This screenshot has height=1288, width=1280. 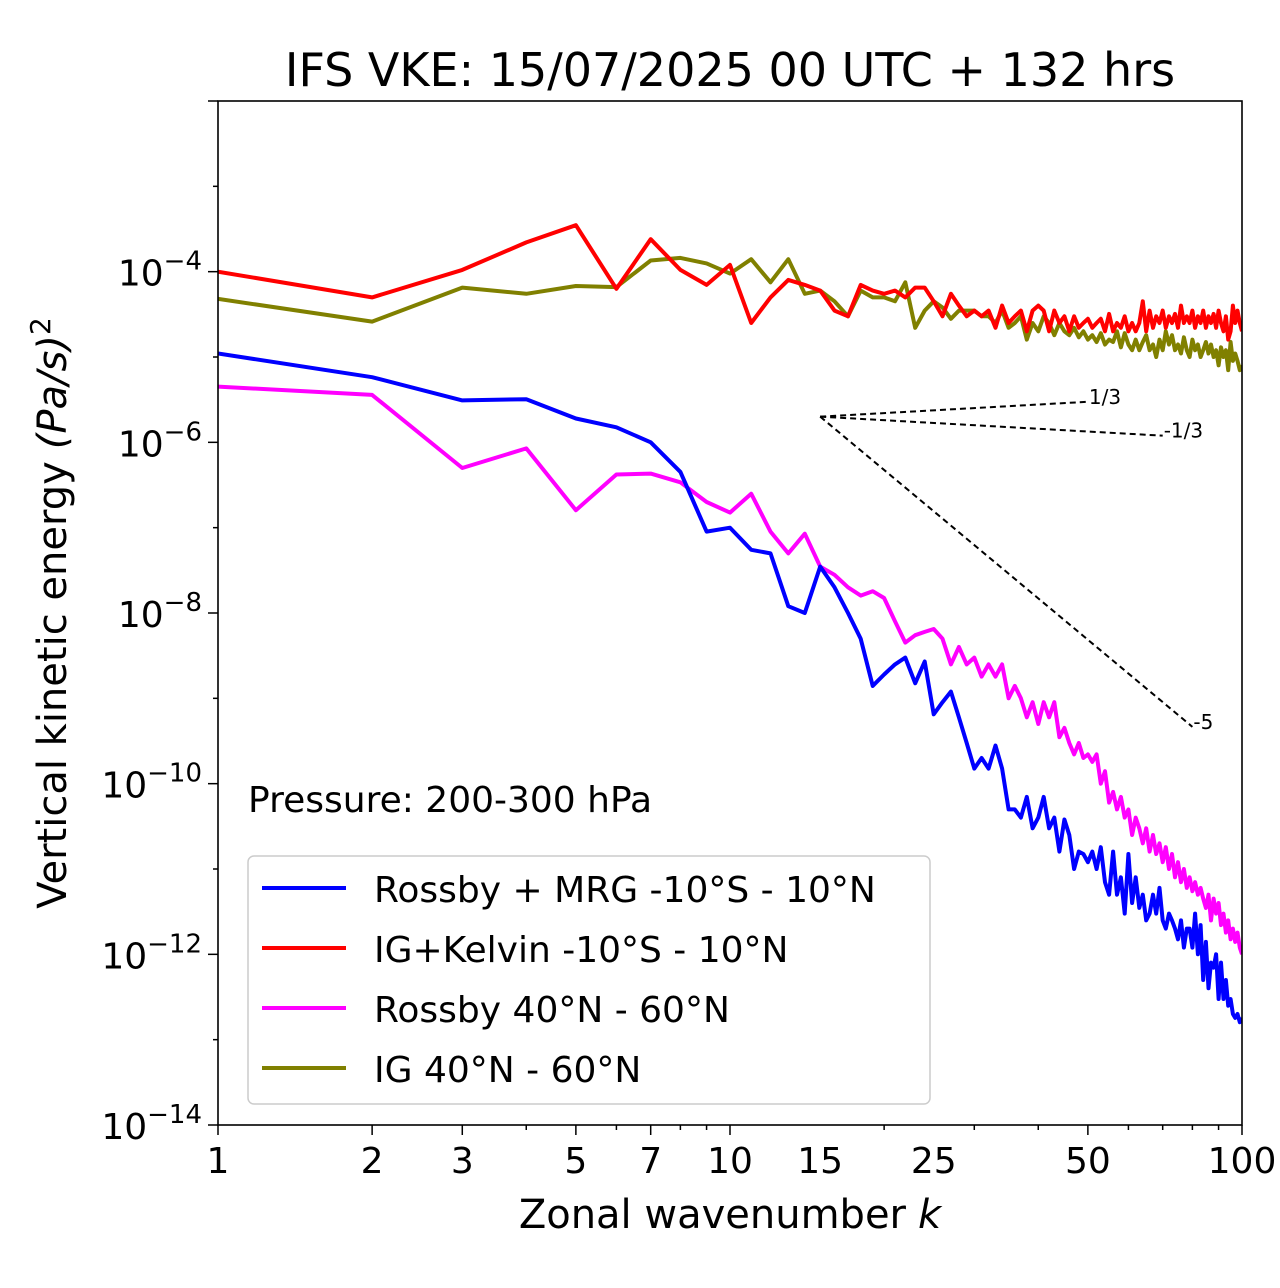 What do you see at coordinates (151, 1124) in the screenshot?
I see `y-tick-label: 10⁻¹⁴` at bounding box center [151, 1124].